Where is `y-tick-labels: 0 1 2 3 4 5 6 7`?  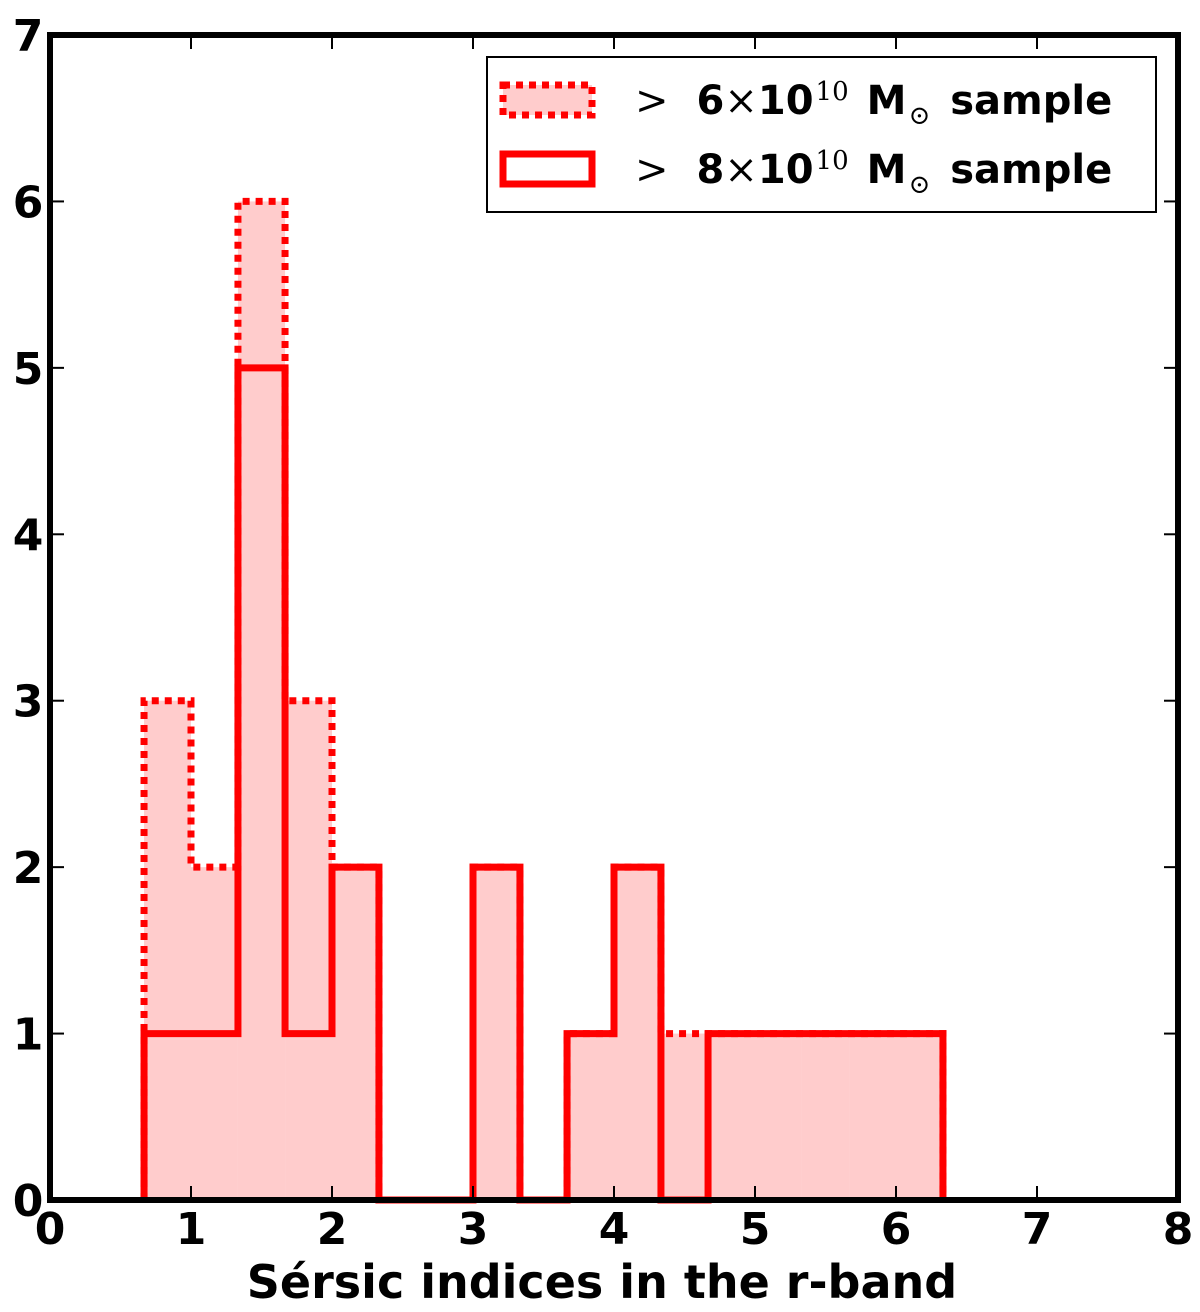 y-tick-labels: 0 1 2 3 4 5 6 7 is located at coordinates (28, 619).